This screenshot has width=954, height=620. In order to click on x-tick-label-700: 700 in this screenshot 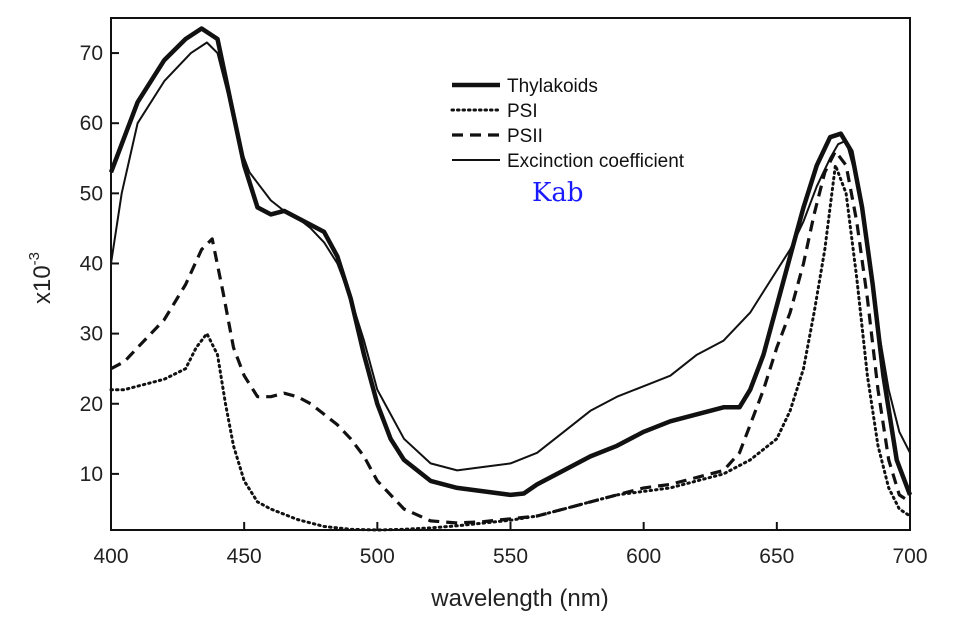, I will do `click(909, 556)`.